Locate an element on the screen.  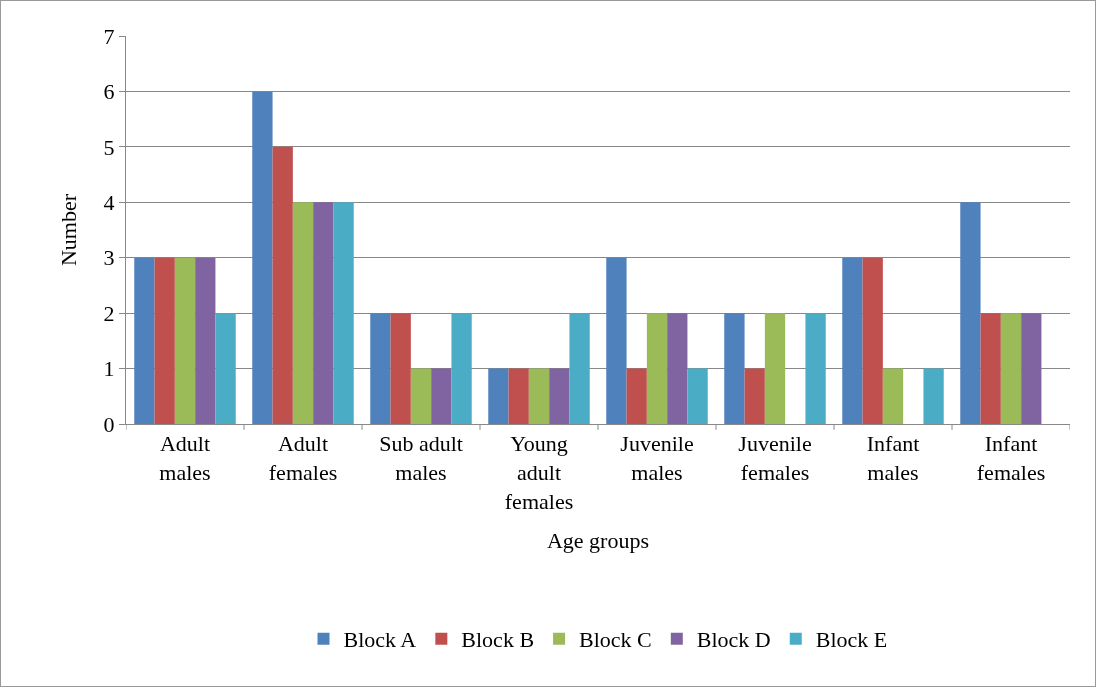
y-tick-label: 3 is located at coordinates (109, 258).